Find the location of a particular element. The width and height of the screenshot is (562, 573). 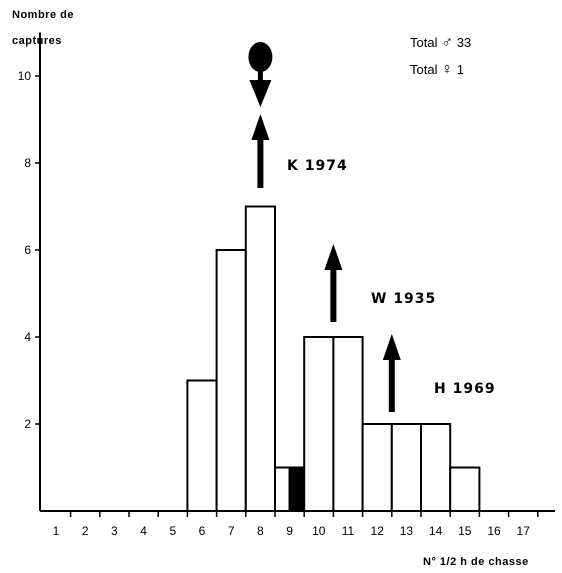

x-tick-label: 17 is located at coordinates (524, 531).